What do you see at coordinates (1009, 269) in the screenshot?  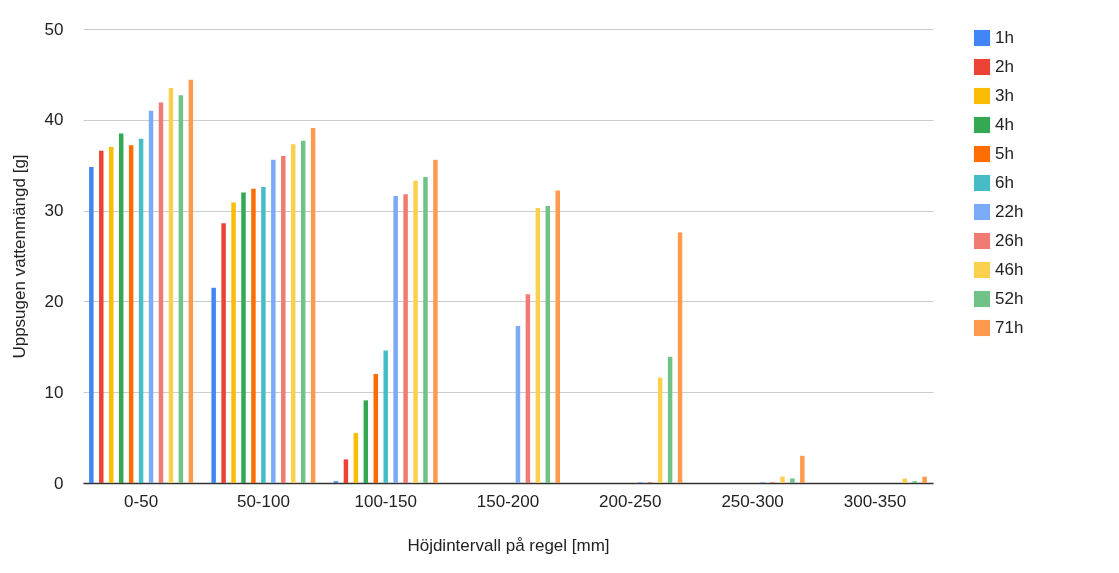 I see `legend-label: 46h` at bounding box center [1009, 269].